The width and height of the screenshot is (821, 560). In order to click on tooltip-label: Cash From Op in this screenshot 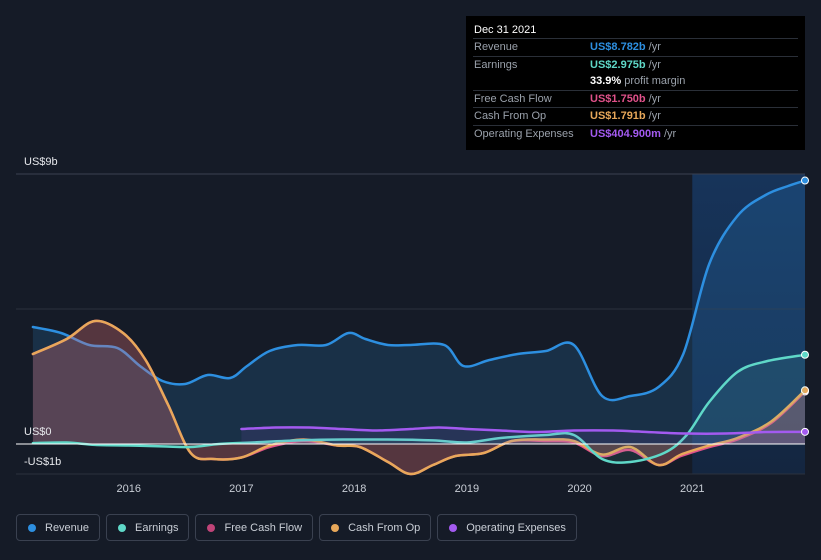, I will do `click(510, 116)`.